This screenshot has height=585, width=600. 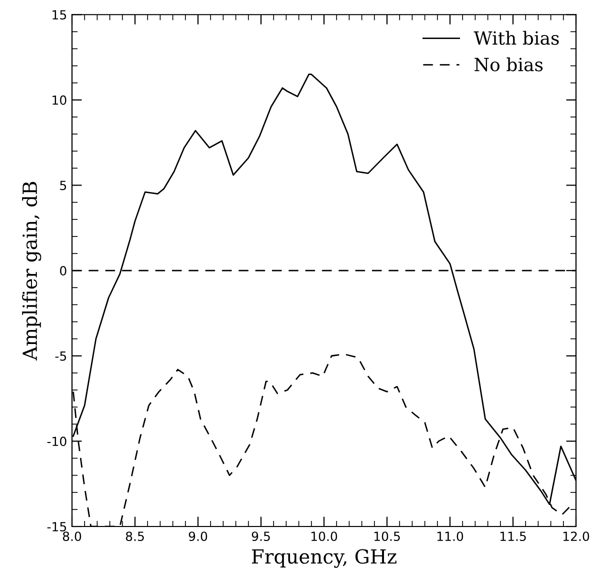 I want to click on y-tick-label: -15, so click(x=56, y=527).